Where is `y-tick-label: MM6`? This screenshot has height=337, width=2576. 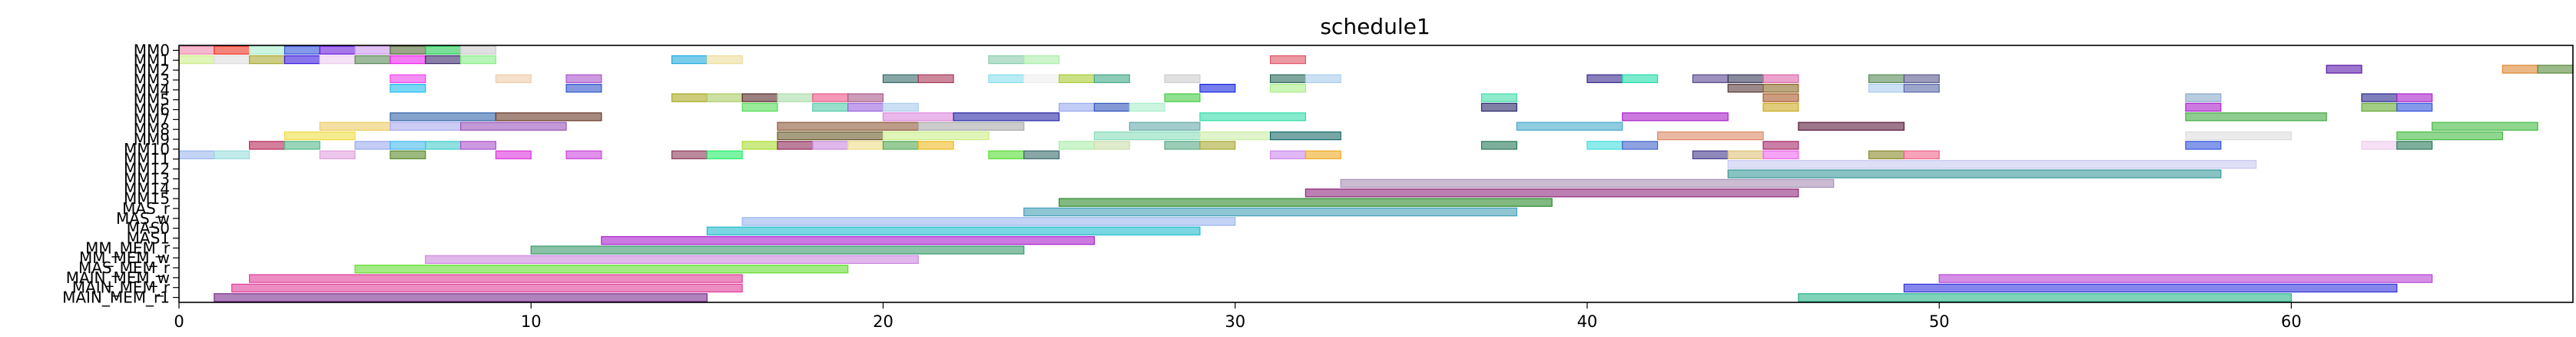 y-tick-label: MM6 is located at coordinates (152, 110).